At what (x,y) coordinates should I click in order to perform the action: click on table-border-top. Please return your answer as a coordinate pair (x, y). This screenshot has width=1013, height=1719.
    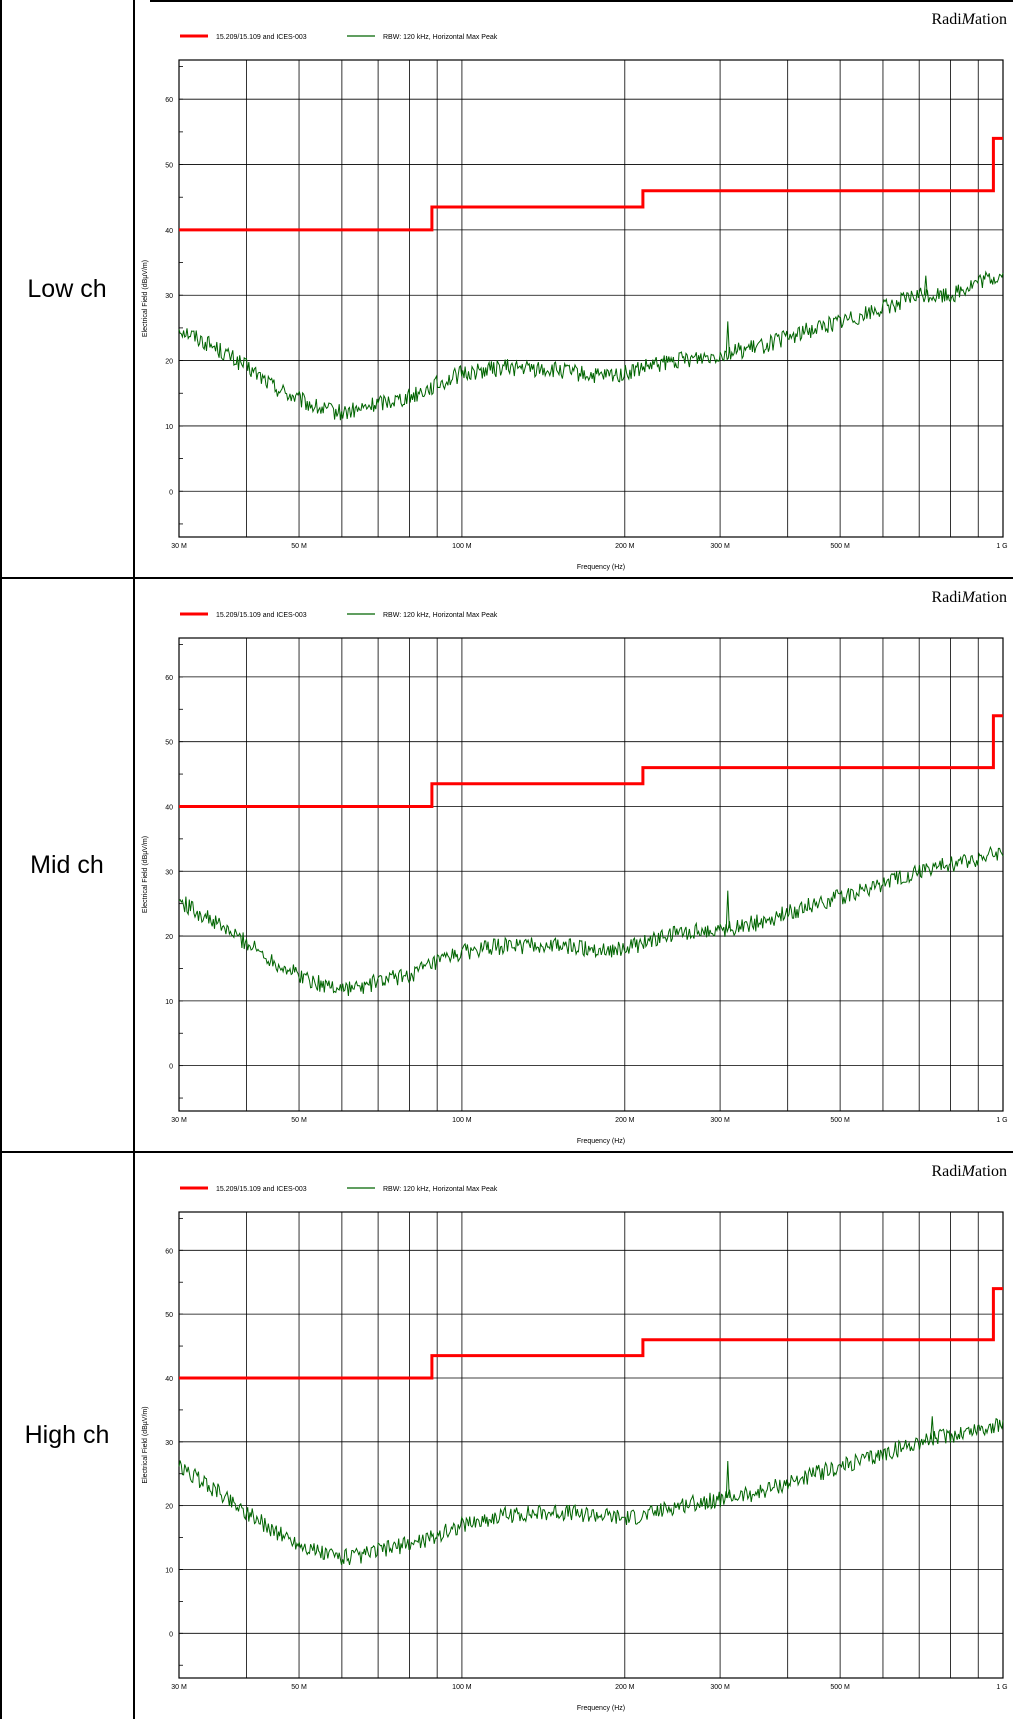
    Looking at the image, I should click on (581, 1).